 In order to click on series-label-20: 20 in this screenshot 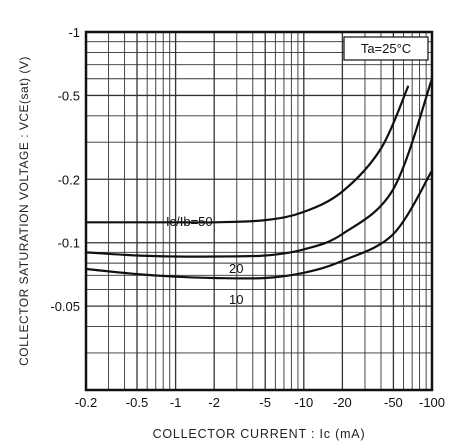, I will do `click(236, 268)`.